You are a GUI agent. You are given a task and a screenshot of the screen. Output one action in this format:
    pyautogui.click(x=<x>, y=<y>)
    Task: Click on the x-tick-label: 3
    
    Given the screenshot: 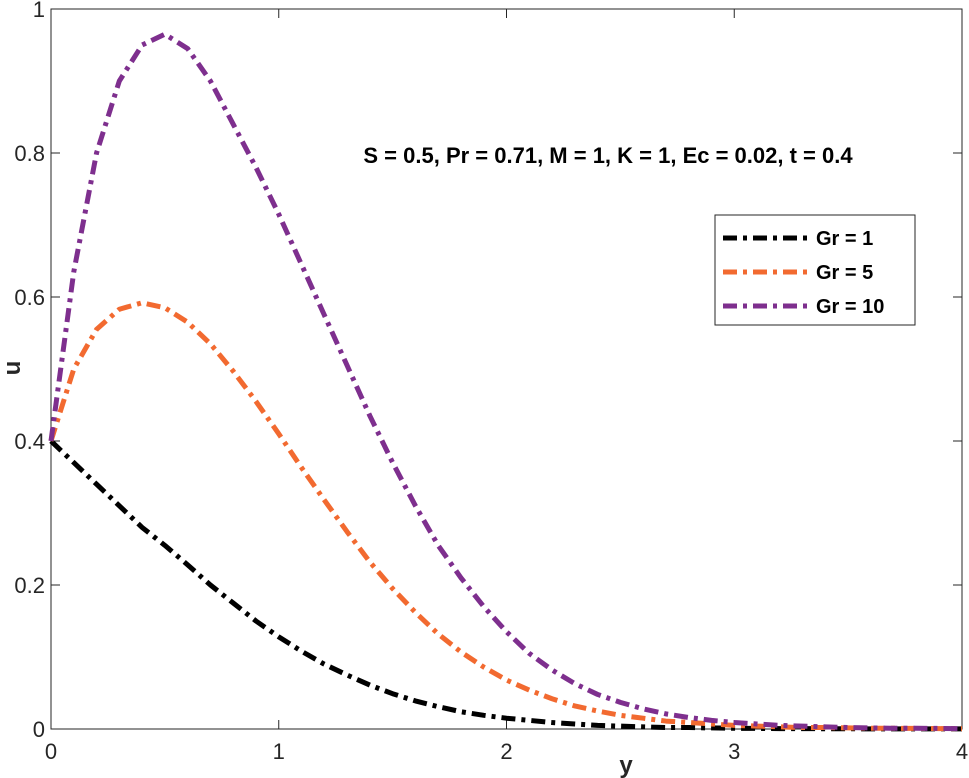 What is the action you would take?
    pyautogui.click(x=734, y=751)
    